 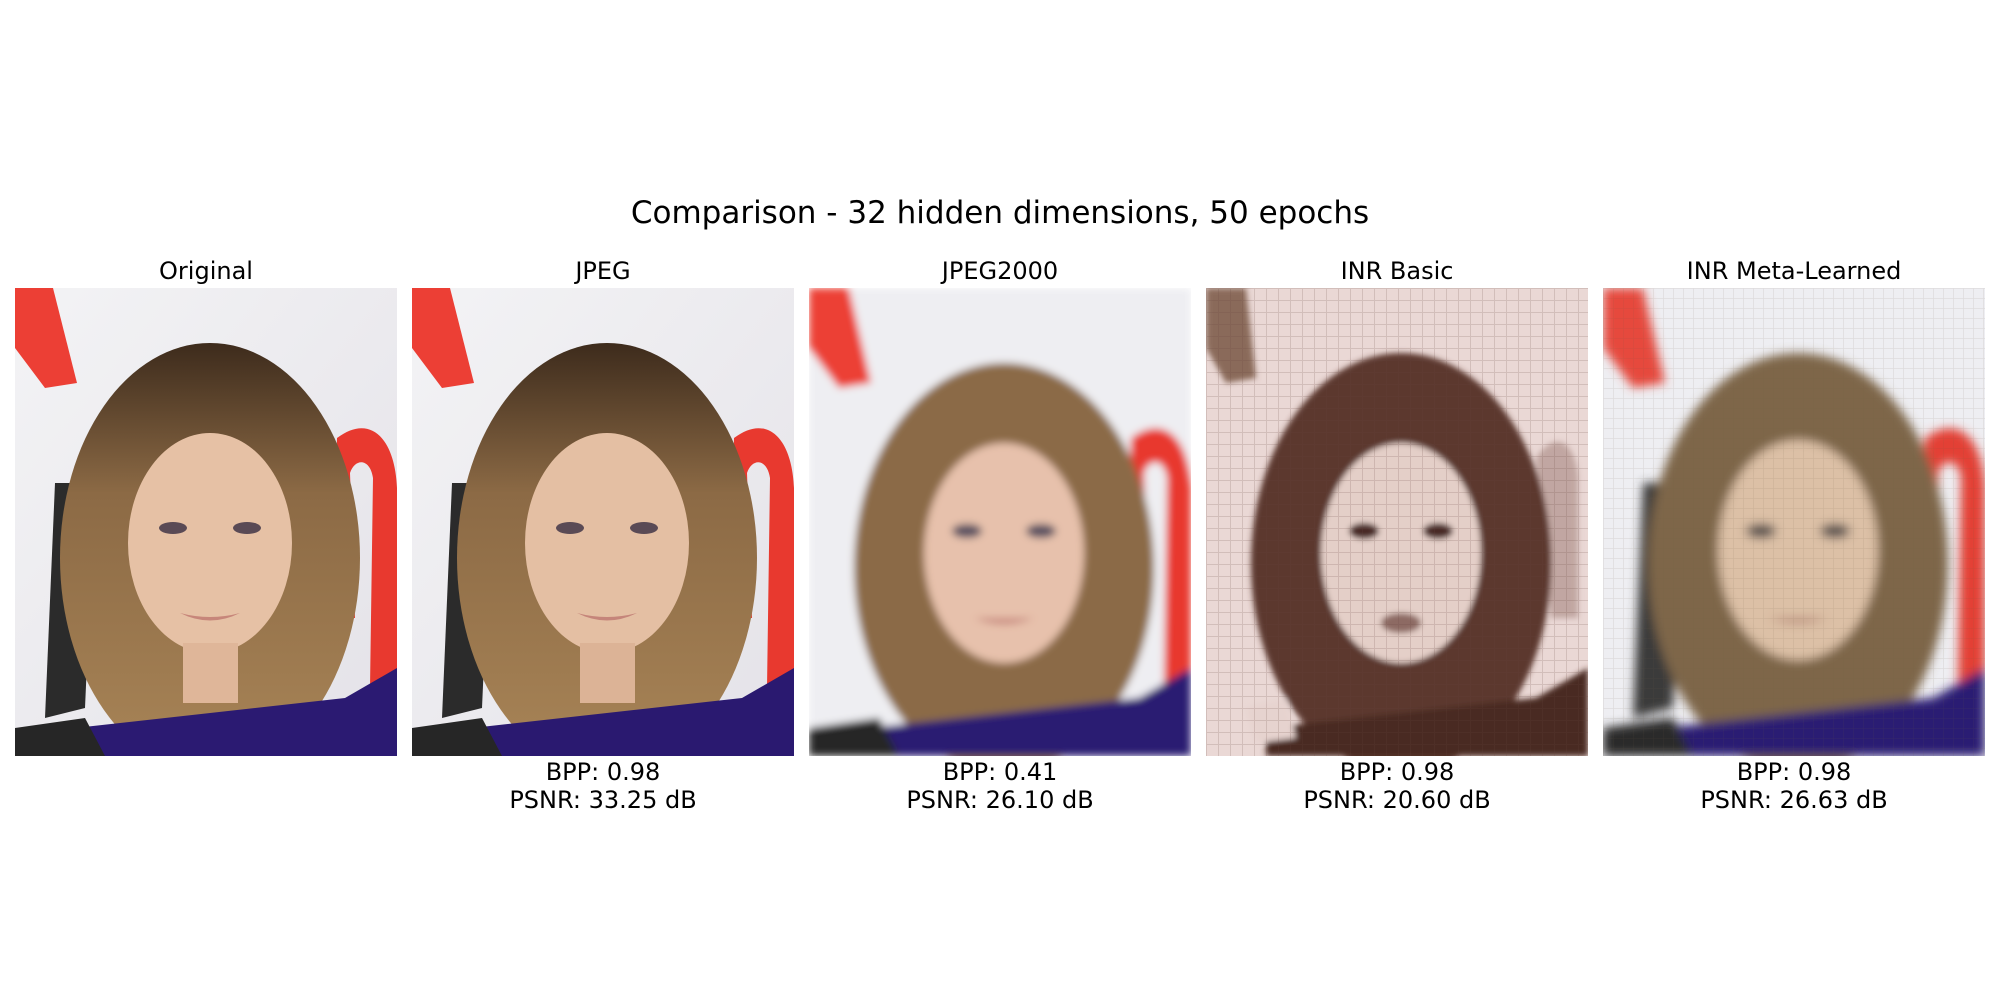 What do you see at coordinates (603, 271) in the screenshot?
I see `panel-title: JPEG` at bounding box center [603, 271].